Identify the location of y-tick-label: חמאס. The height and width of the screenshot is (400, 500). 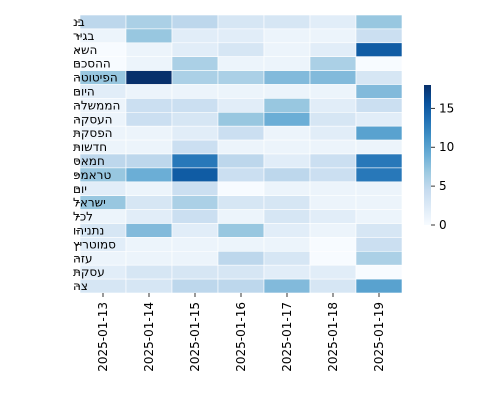
(89, 161).